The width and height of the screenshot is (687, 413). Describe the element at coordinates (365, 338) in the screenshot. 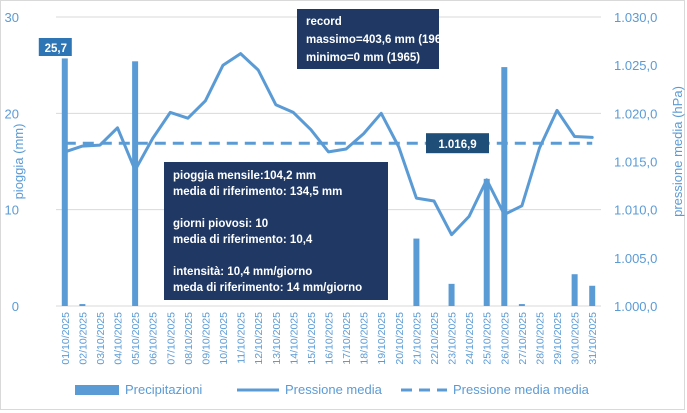

I see `x-tick-label: 18/10/2025` at that location.